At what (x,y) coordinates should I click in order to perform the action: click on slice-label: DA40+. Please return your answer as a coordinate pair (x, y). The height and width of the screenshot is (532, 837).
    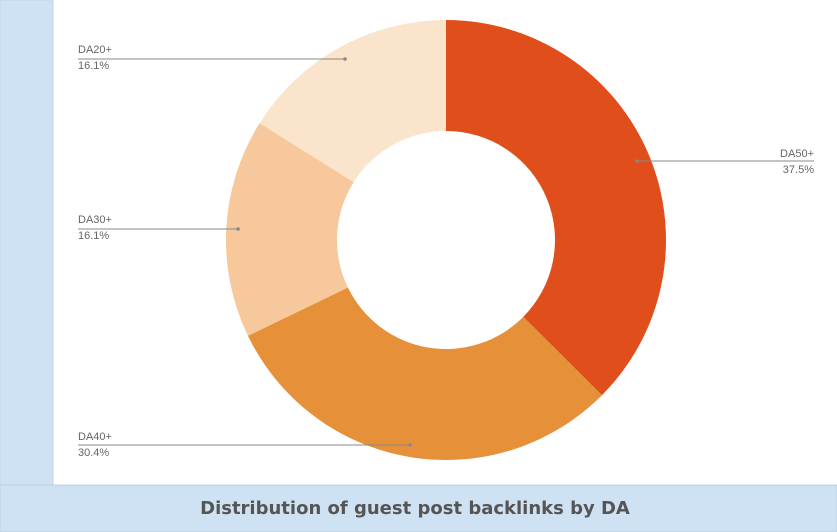
    Looking at the image, I should click on (95, 437).